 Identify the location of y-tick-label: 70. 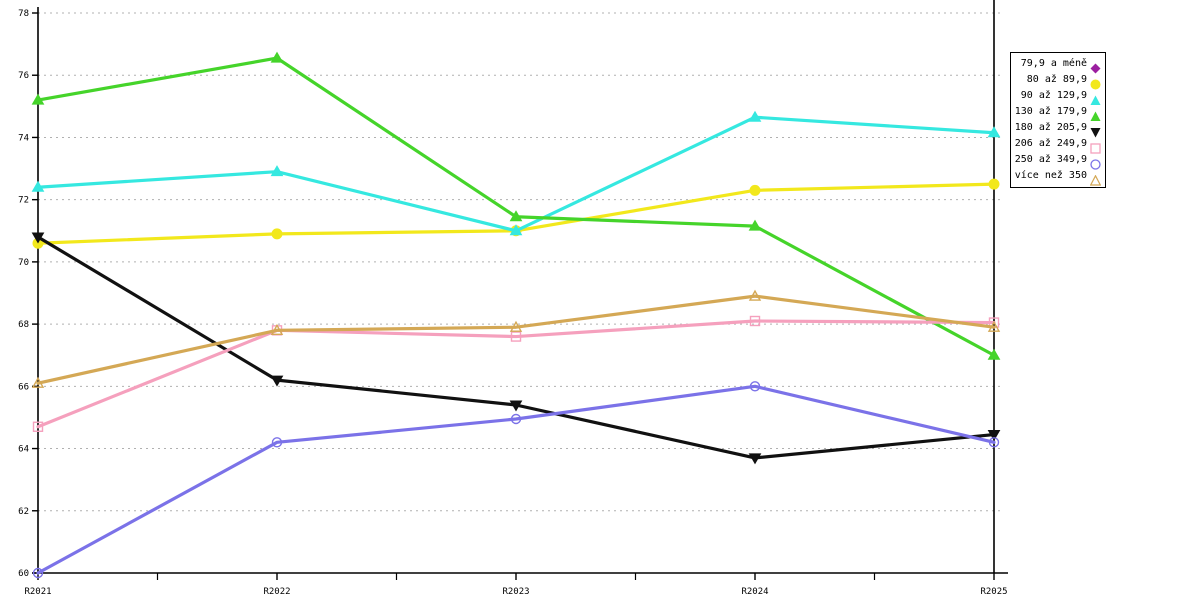
(23, 263).